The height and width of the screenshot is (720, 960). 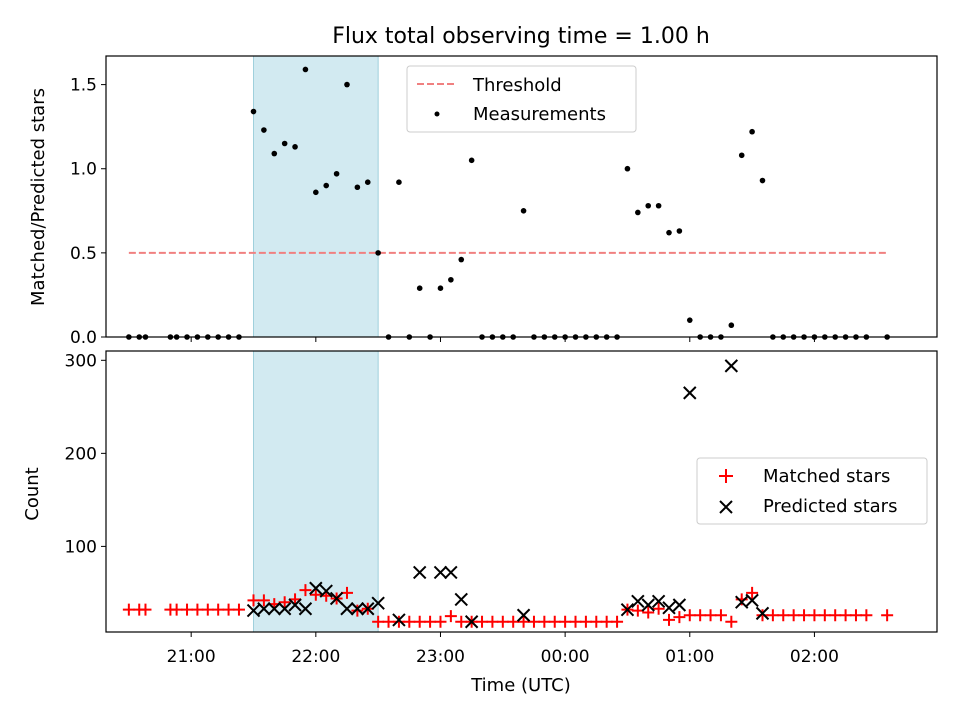 What do you see at coordinates (81, 361) in the screenshot?
I see `y-tick-label: 300` at bounding box center [81, 361].